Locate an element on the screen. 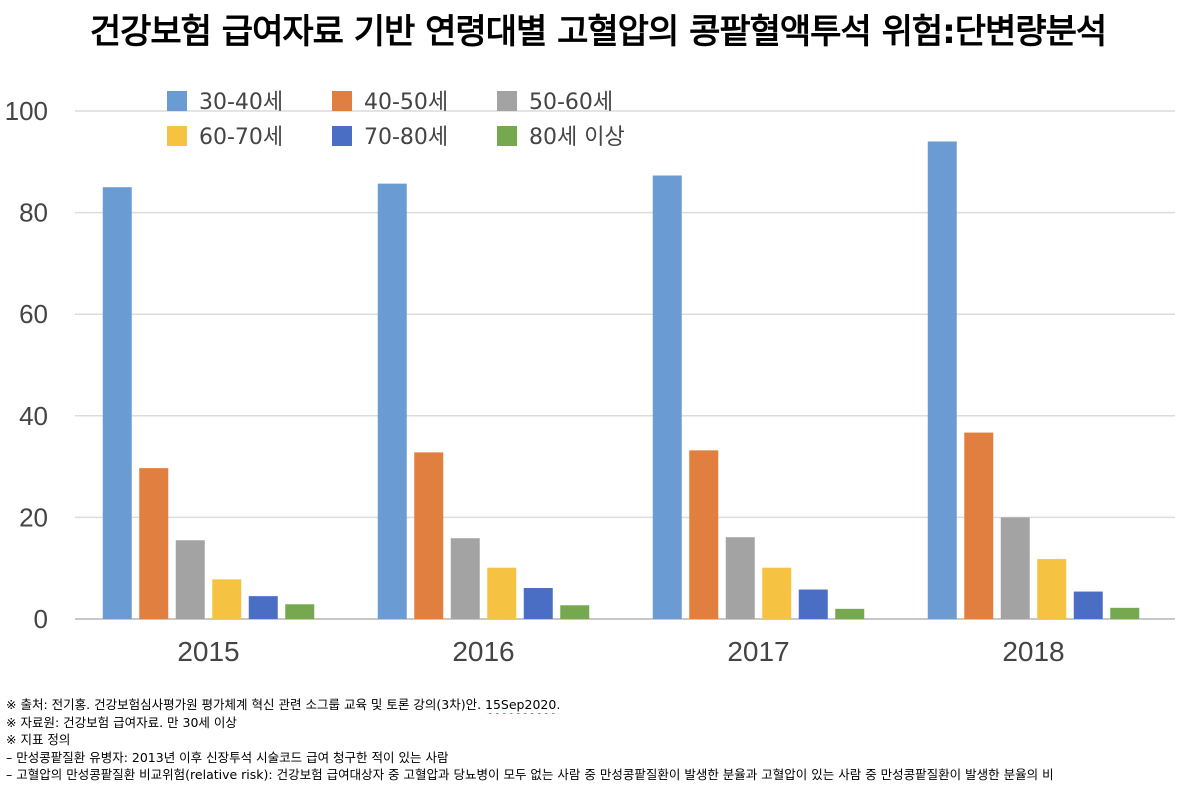 The image size is (1196, 798). legend-label: 70-80세 is located at coordinates (406, 137).